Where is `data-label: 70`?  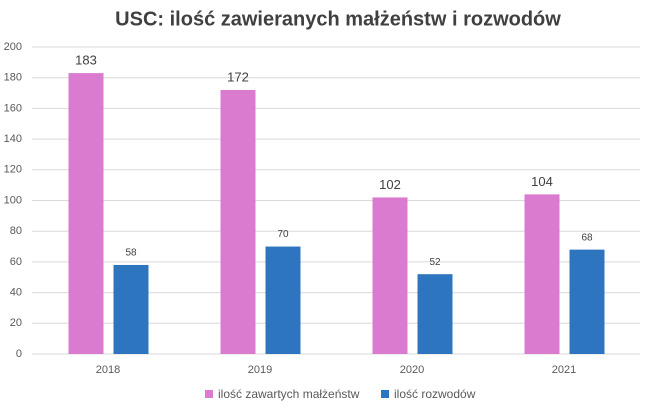 data-label: 70 is located at coordinates (283, 234).